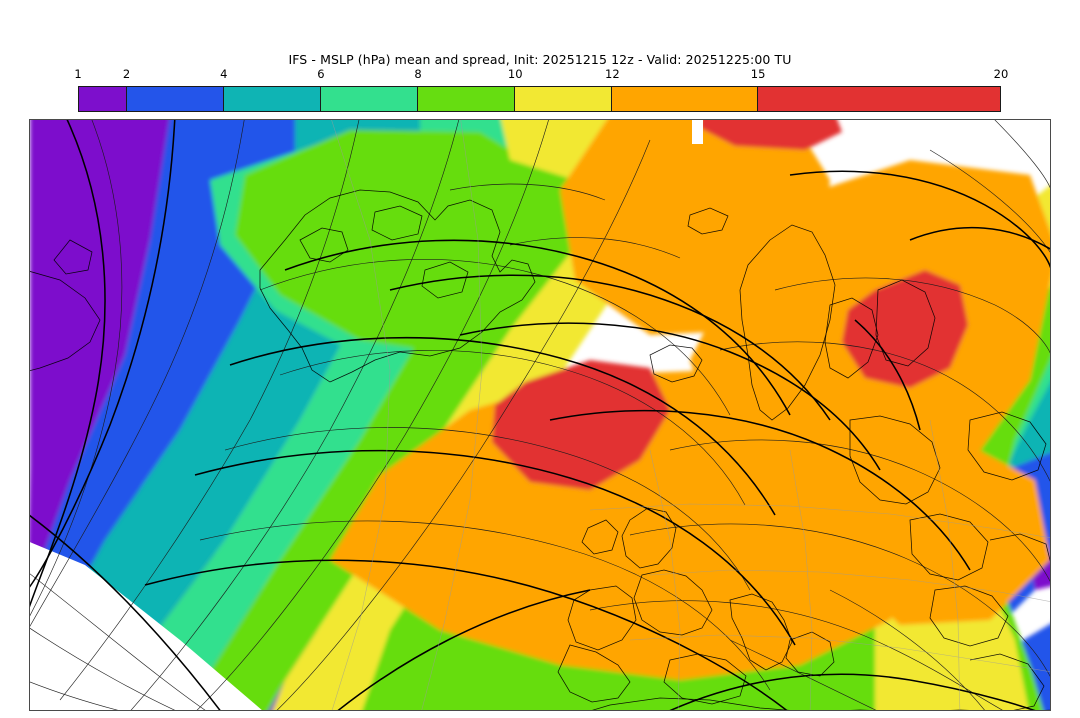  Describe the element at coordinates (126, 74) in the screenshot. I see `colorbar-tick-2: 2` at that location.